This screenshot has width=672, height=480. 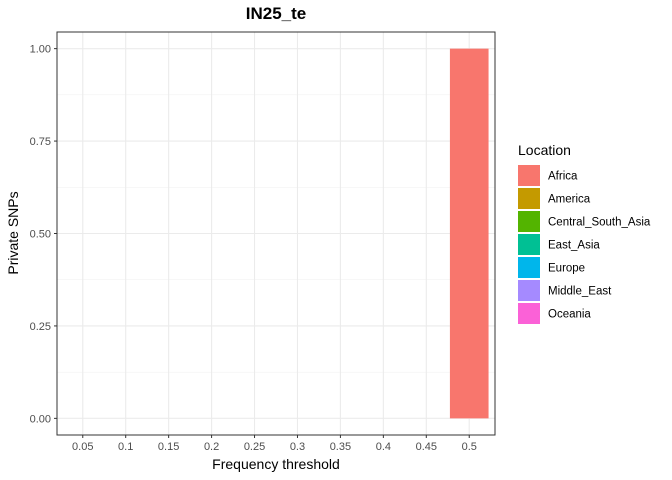 What do you see at coordinates (529, 221) in the screenshot?
I see `legend-key-central-south-asia` at bounding box center [529, 221].